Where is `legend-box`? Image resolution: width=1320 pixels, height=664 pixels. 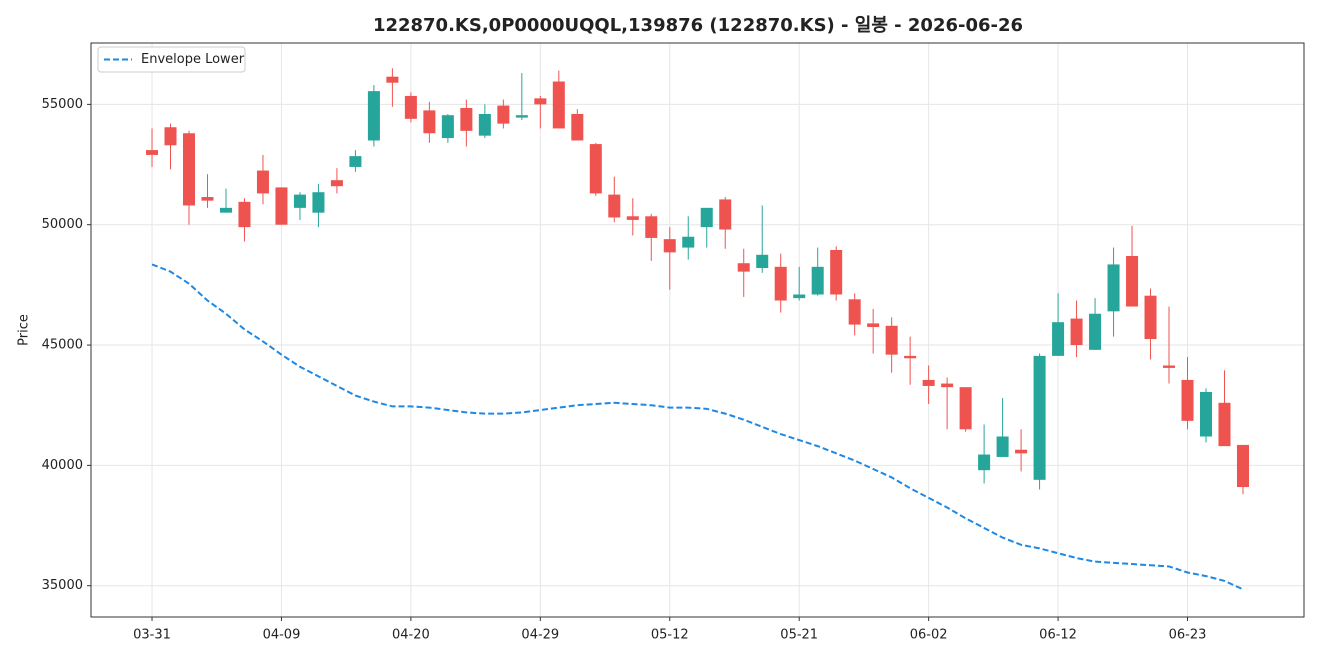 legend-box is located at coordinates (171, 59).